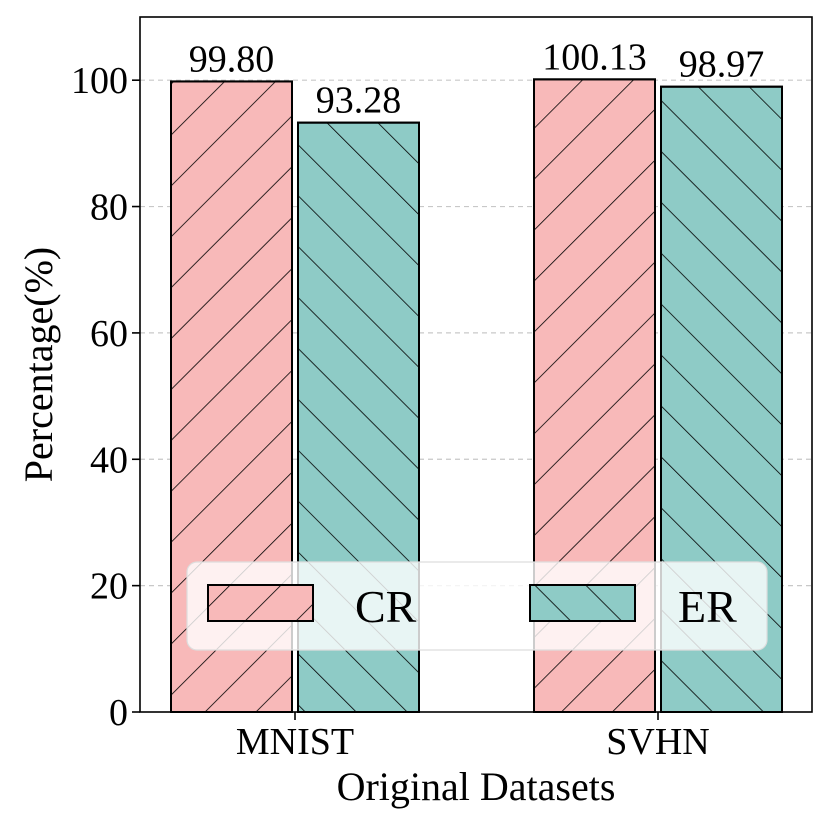 The image size is (830, 835). Describe the element at coordinates (118, 713) in the screenshot. I see `y-tick-label: 0` at that location.